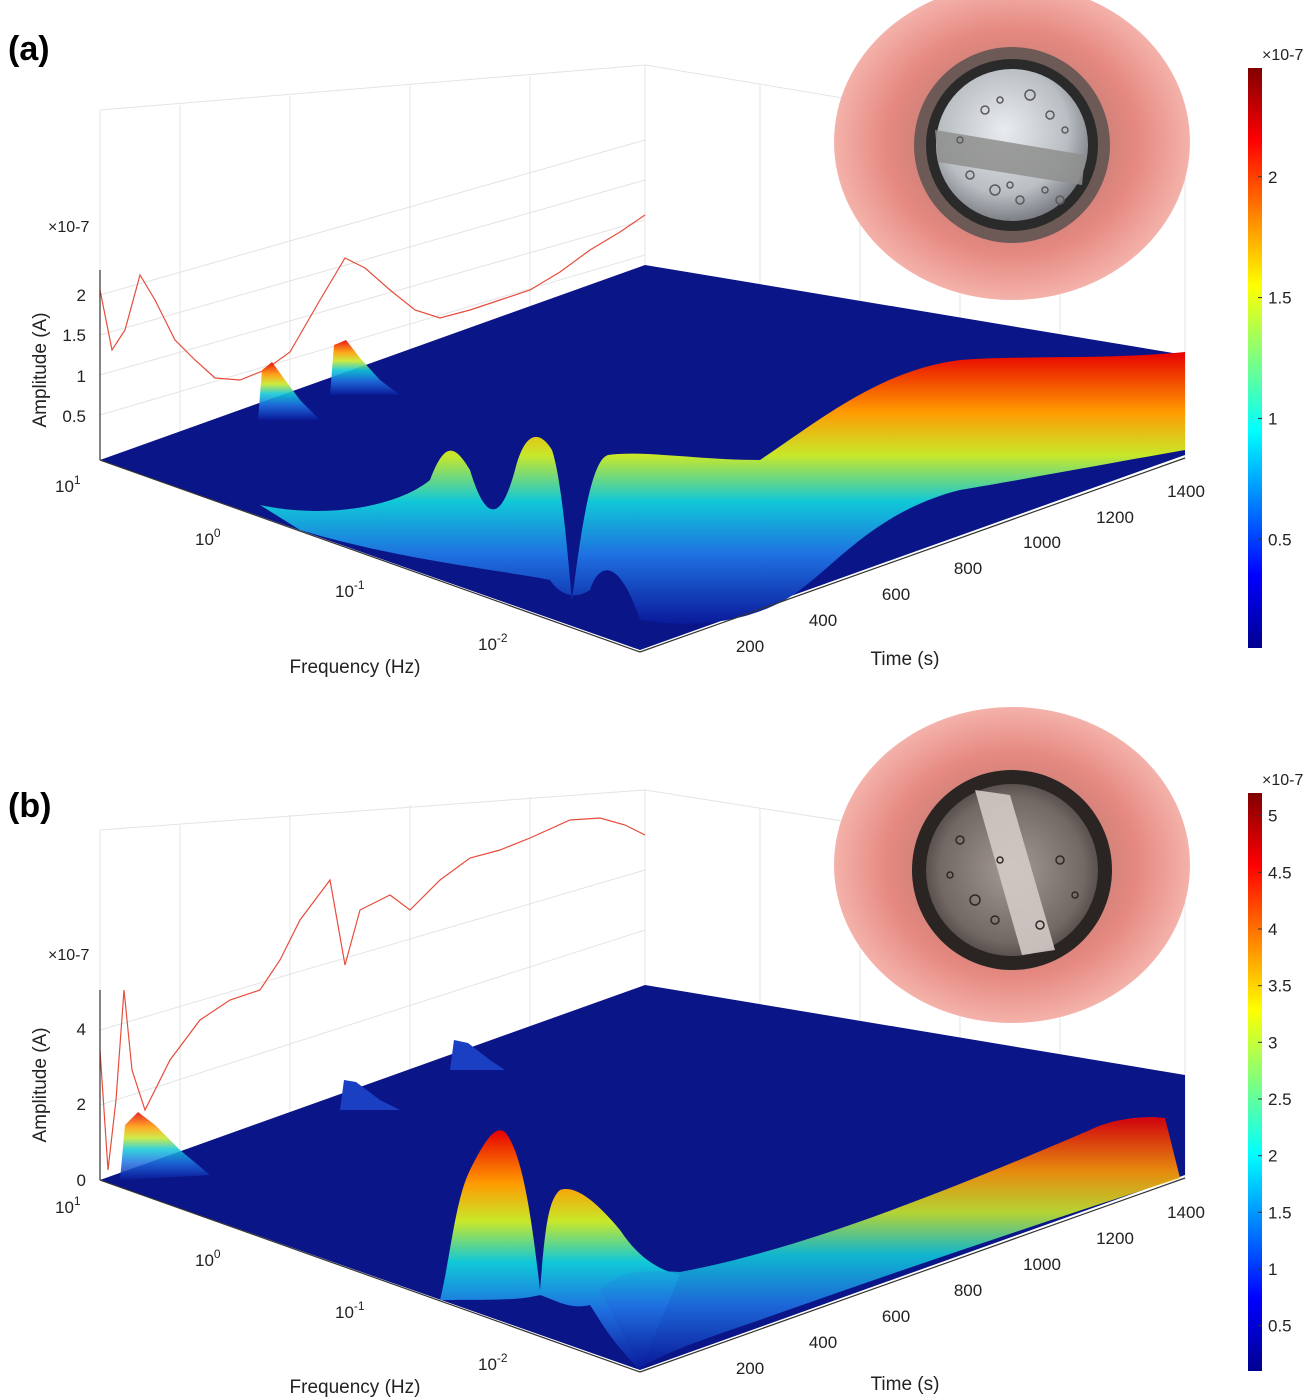 This screenshot has width=1311, height=1400. Describe the element at coordinates (29, 806) in the screenshot. I see `panel-b-label: (b)` at that location.